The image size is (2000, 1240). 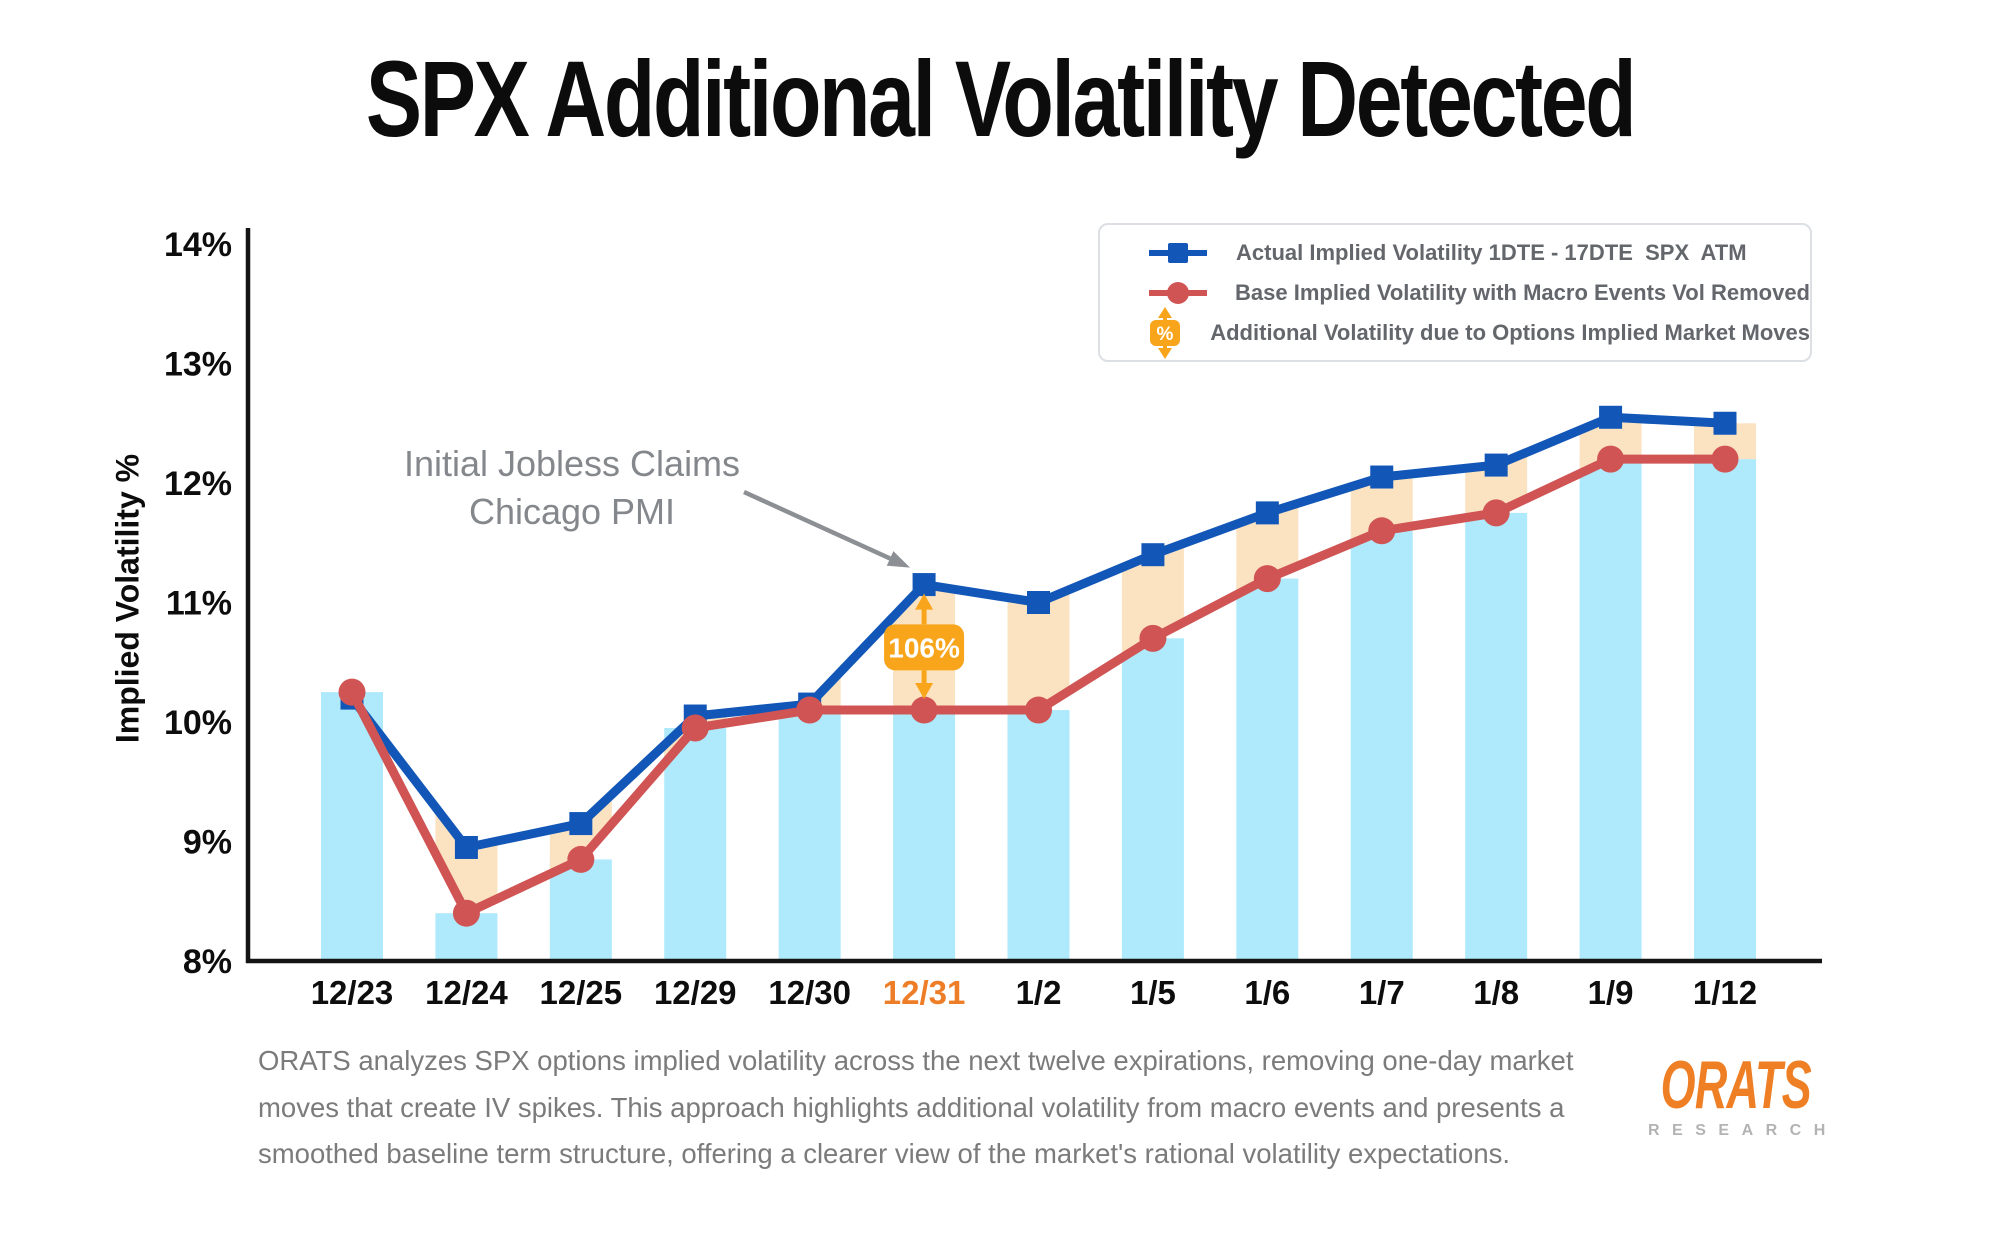 What do you see at coordinates (1496, 992) in the screenshot?
I see `x-tick-label: 1/8` at bounding box center [1496, 992].